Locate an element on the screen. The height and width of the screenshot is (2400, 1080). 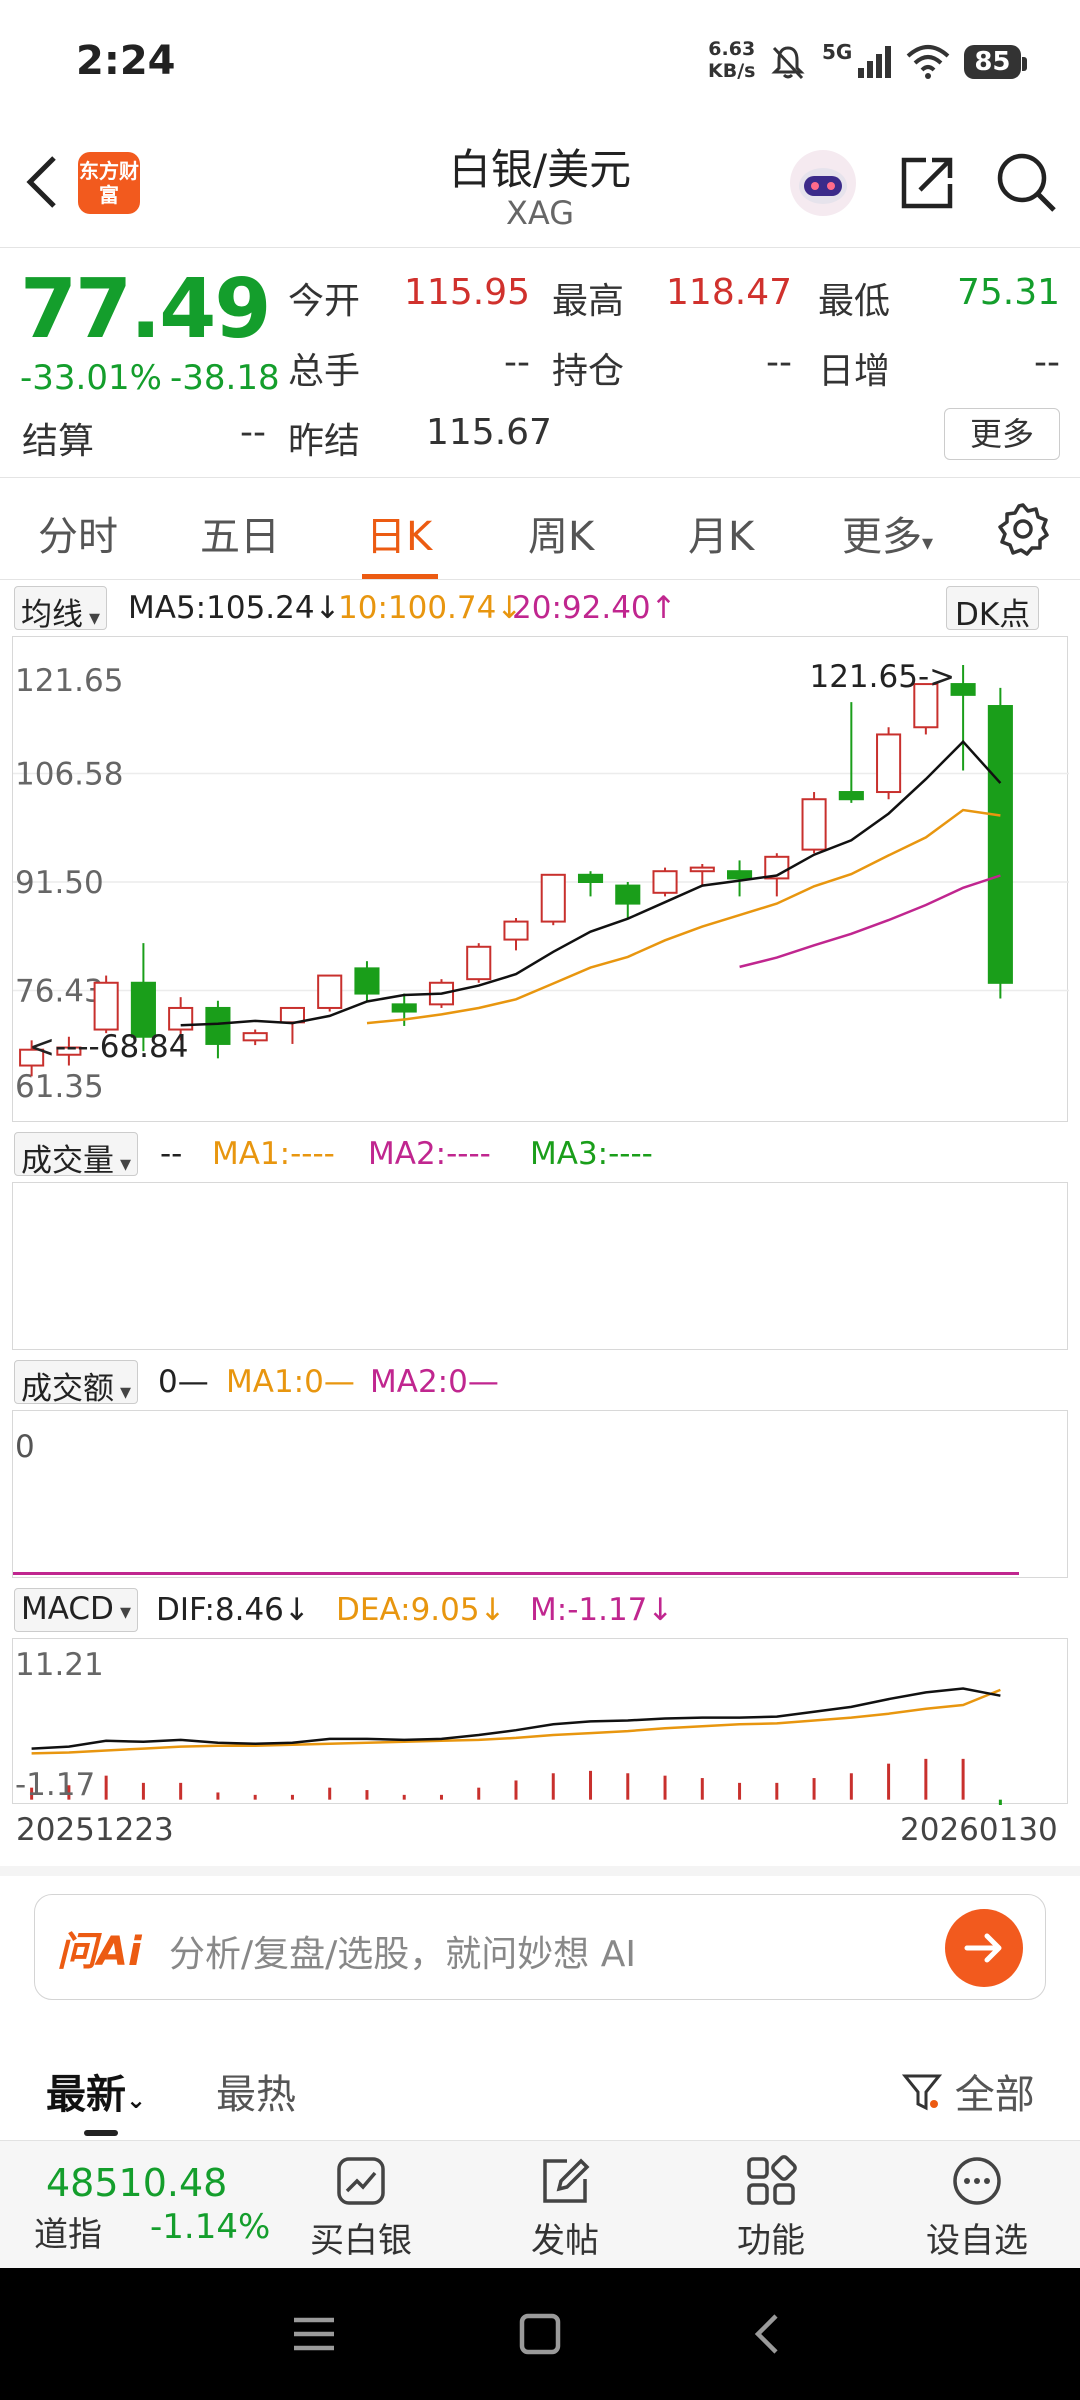
ma5-value: MA5:105.24↓ is located at coordinates (234, 608).